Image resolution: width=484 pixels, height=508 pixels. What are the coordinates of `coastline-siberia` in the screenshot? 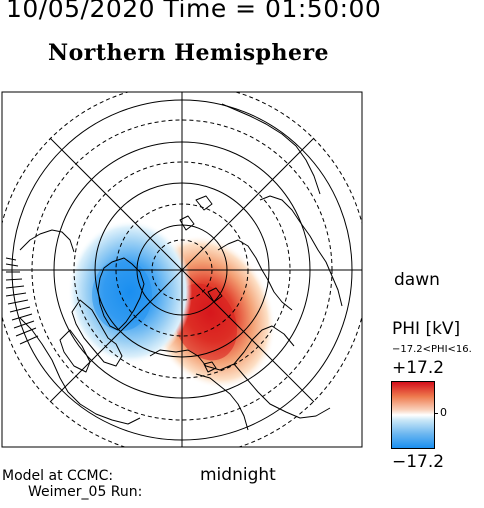 It's located at (222, 348).